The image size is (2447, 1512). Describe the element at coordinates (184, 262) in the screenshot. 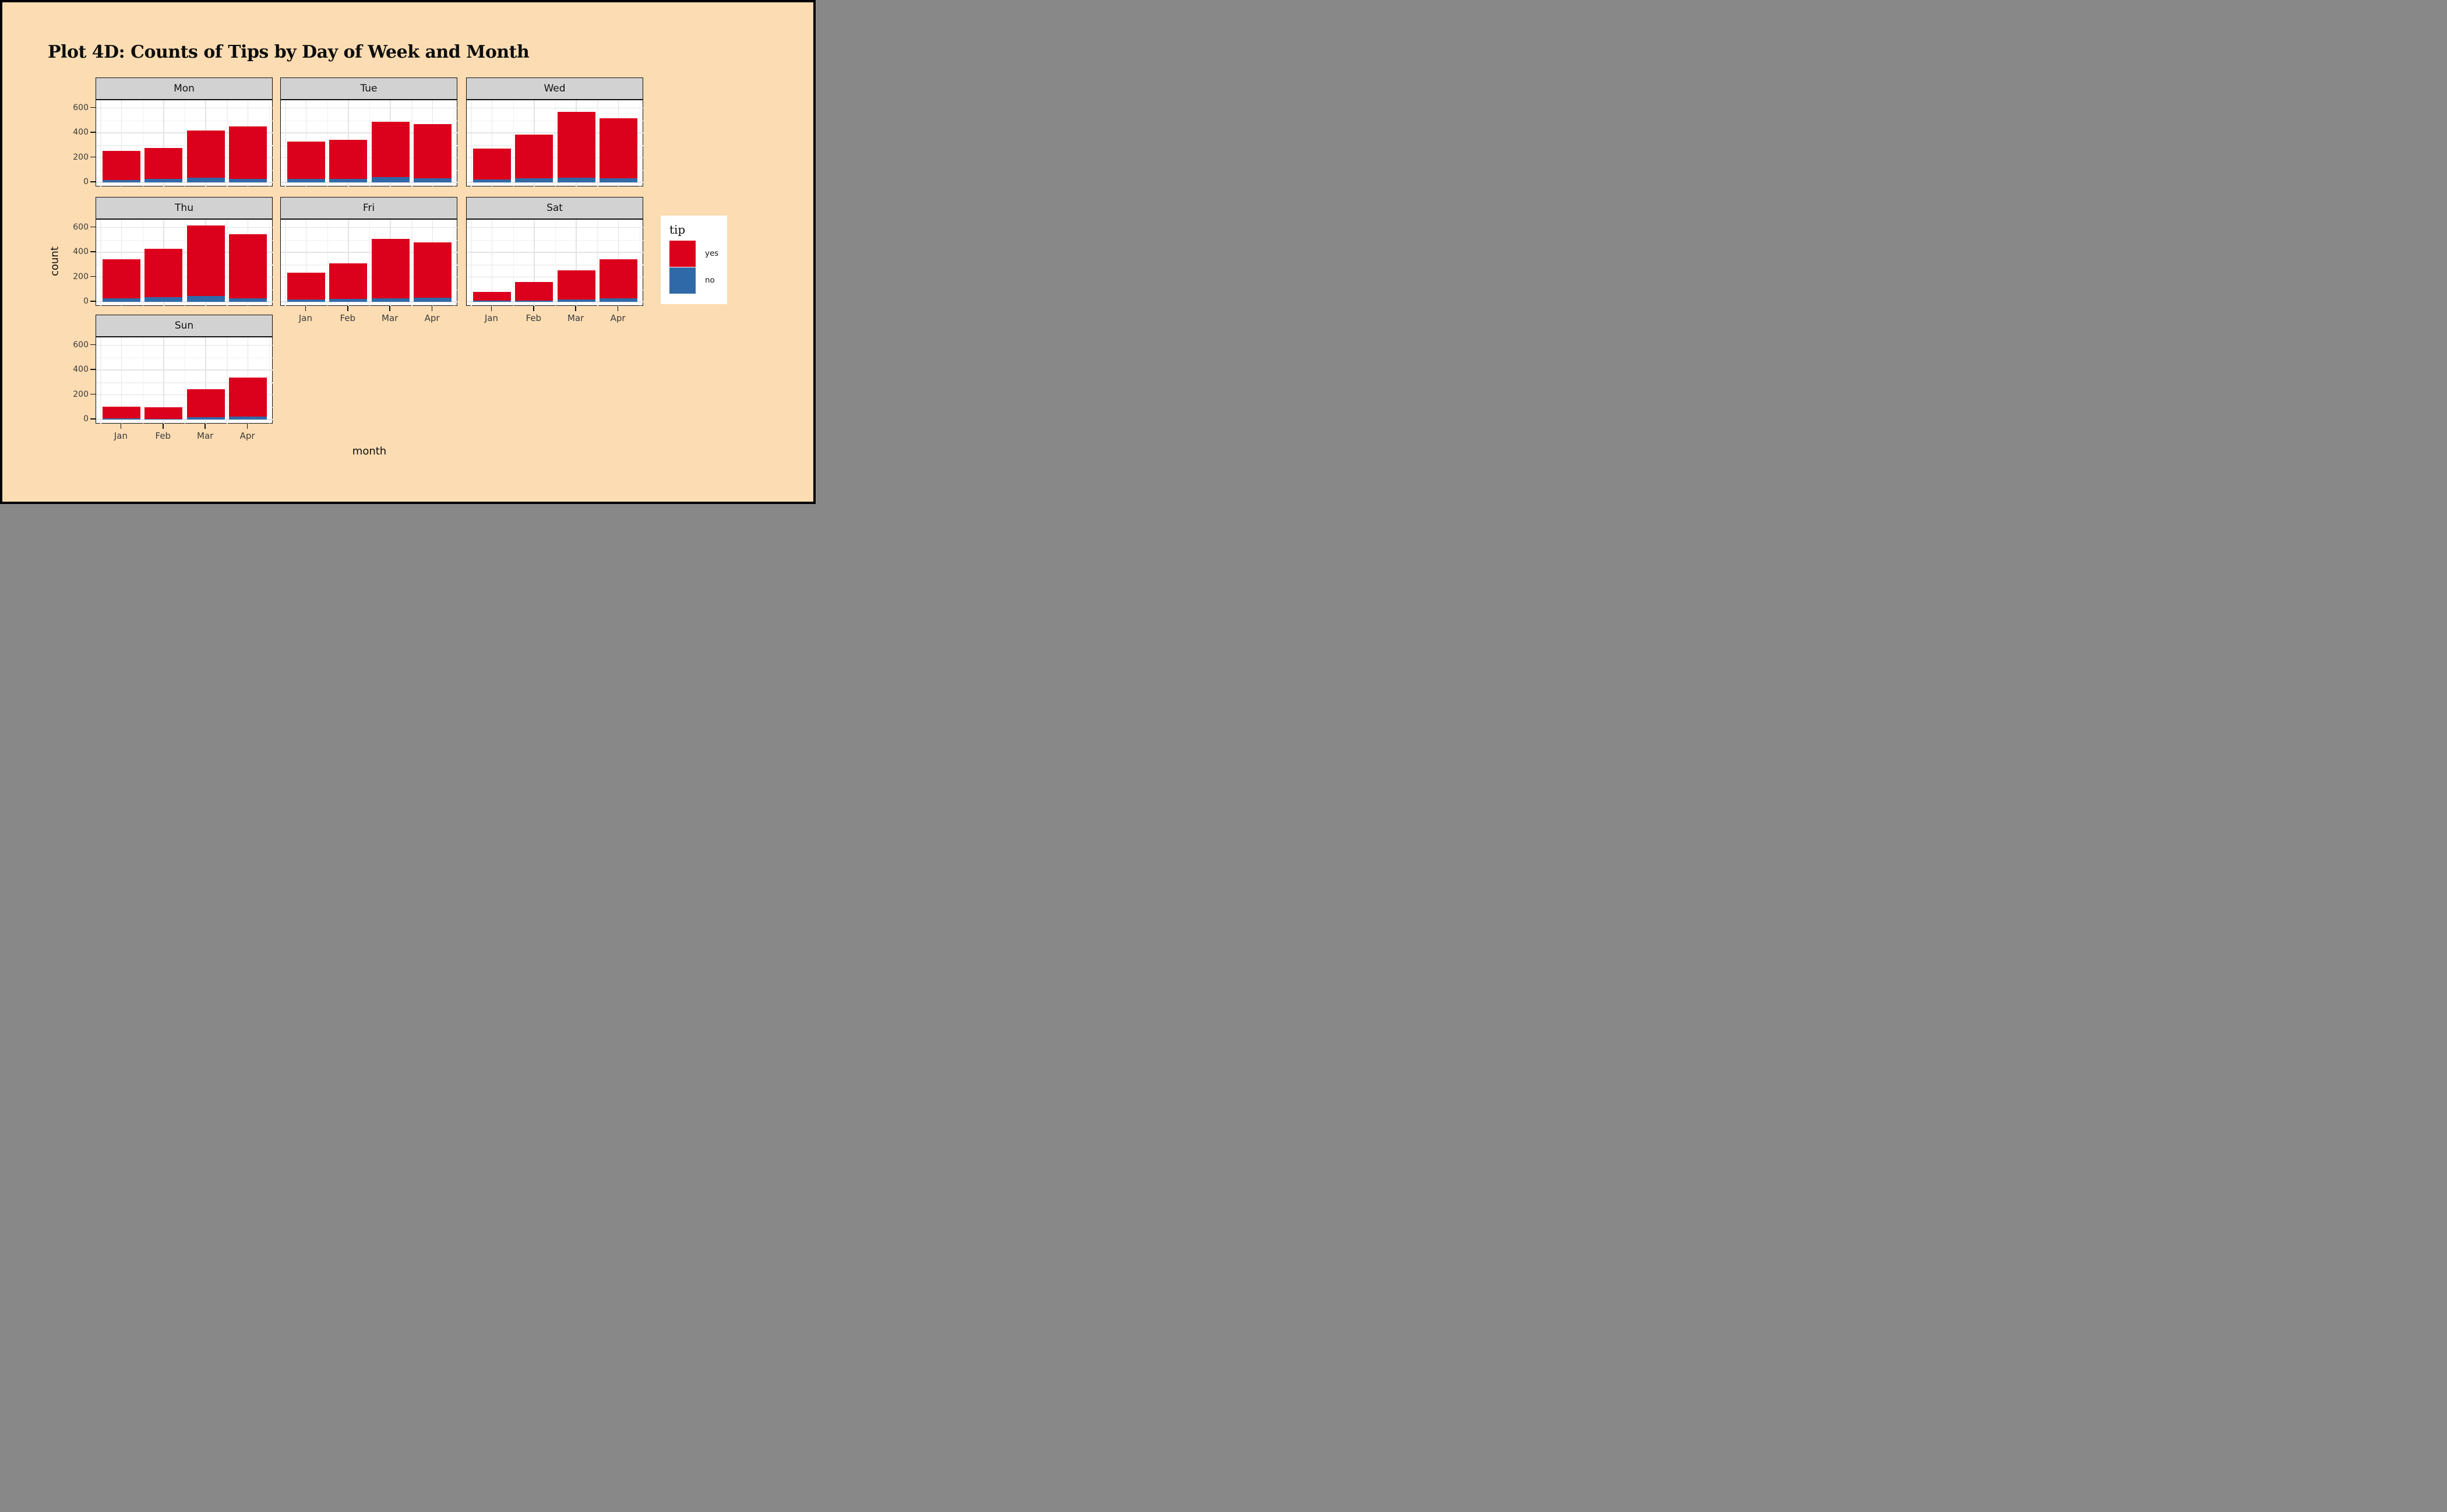

I see `facet-panel-thu` at that location.